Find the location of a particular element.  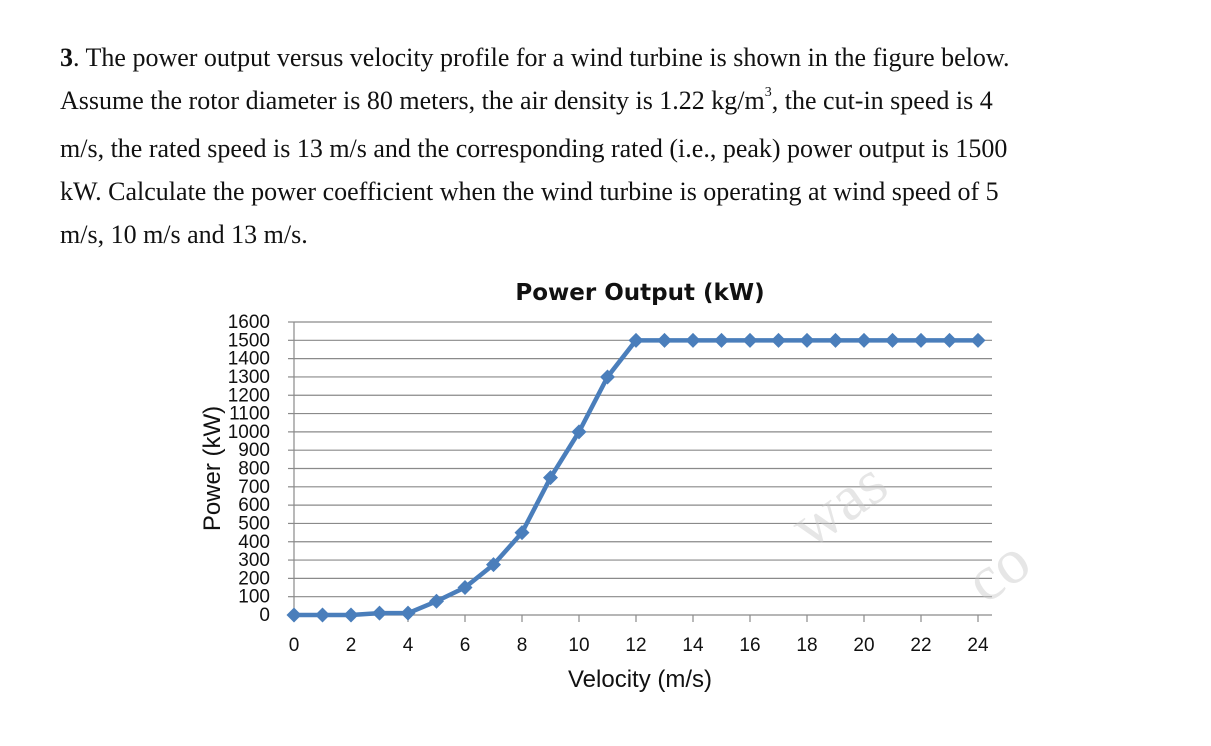

x-tick-label: 6 is located at coordinates (465, 645).